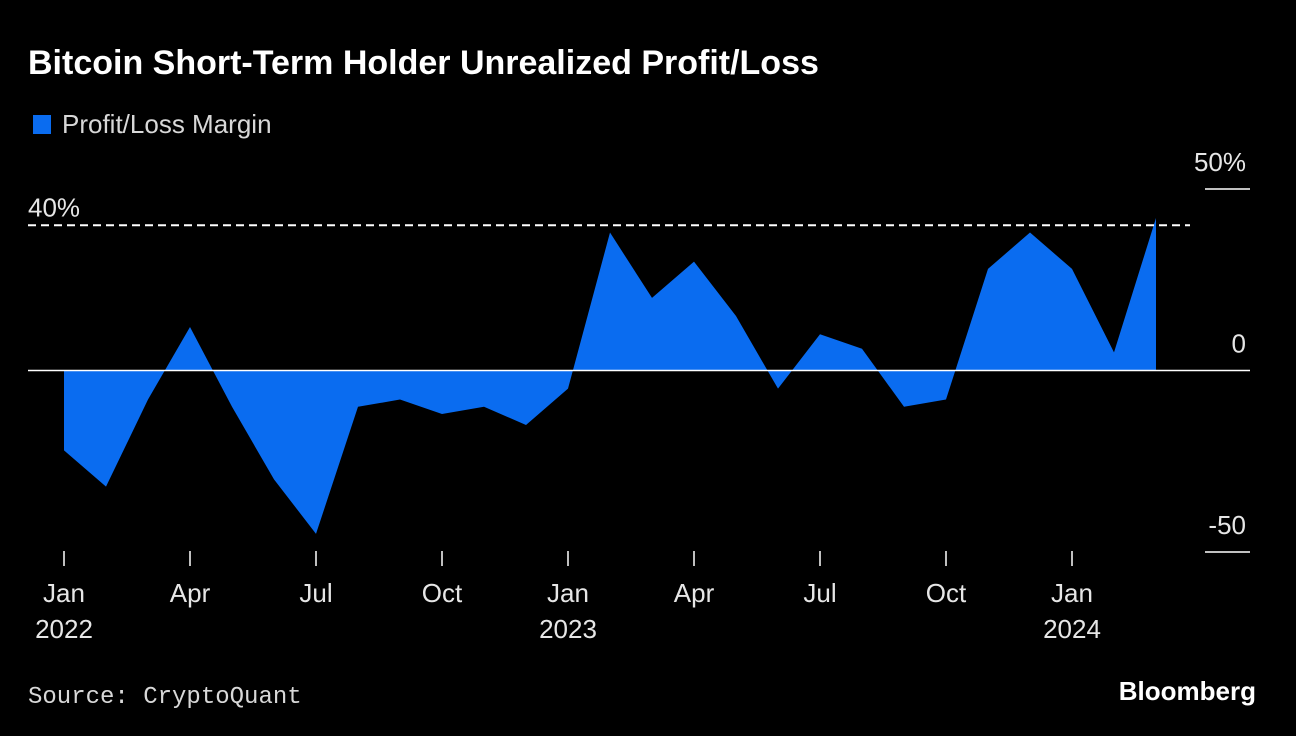  Describe the element at coordinates (1239, 344) in the screenshot. I see `y-tick-label: 0` at that location.